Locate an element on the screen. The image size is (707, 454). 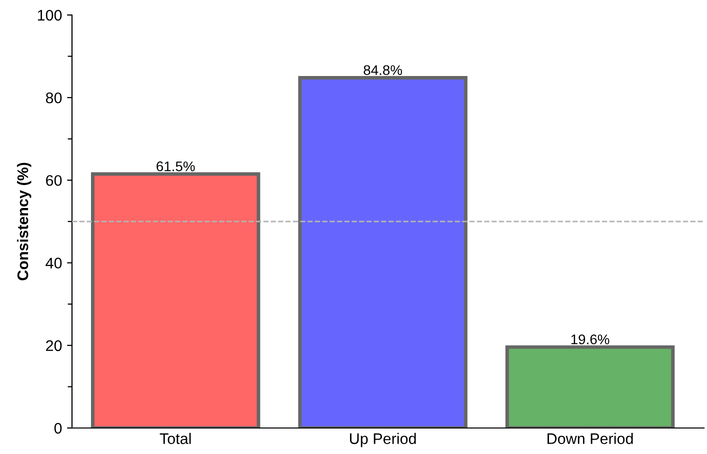
data-label: 84.8% is located at coordinates (383, 70).